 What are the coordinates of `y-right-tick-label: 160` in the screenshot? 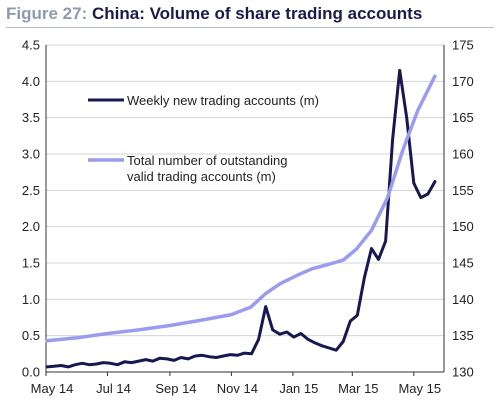 It's located at (463, 154).